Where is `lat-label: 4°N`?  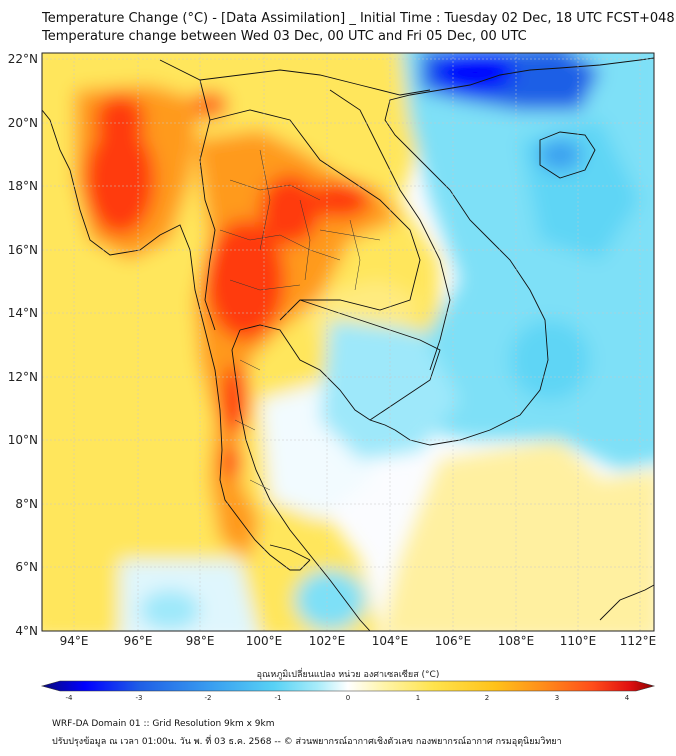
lat-label: 4°N is located at coordinates (26, 631).